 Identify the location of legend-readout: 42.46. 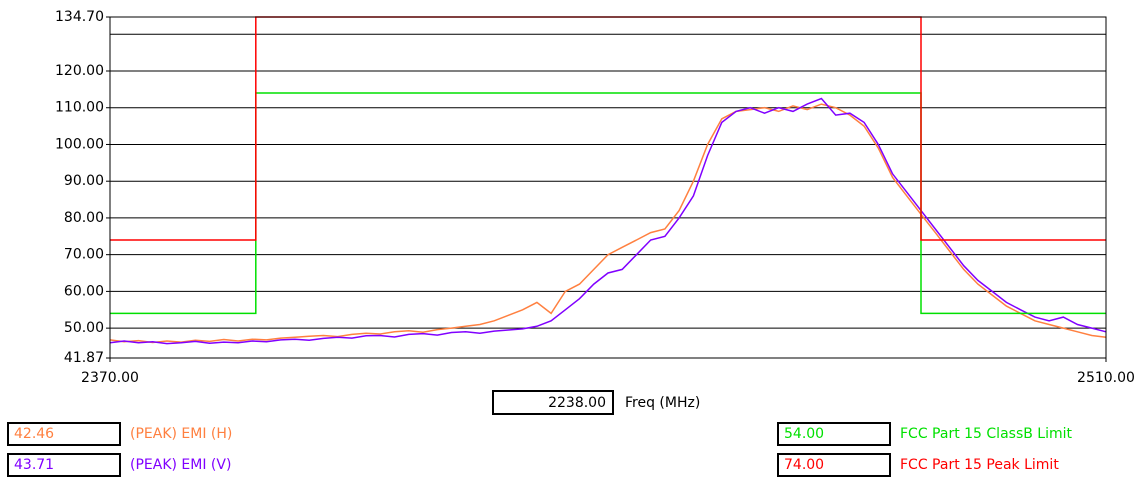
(34, 434).